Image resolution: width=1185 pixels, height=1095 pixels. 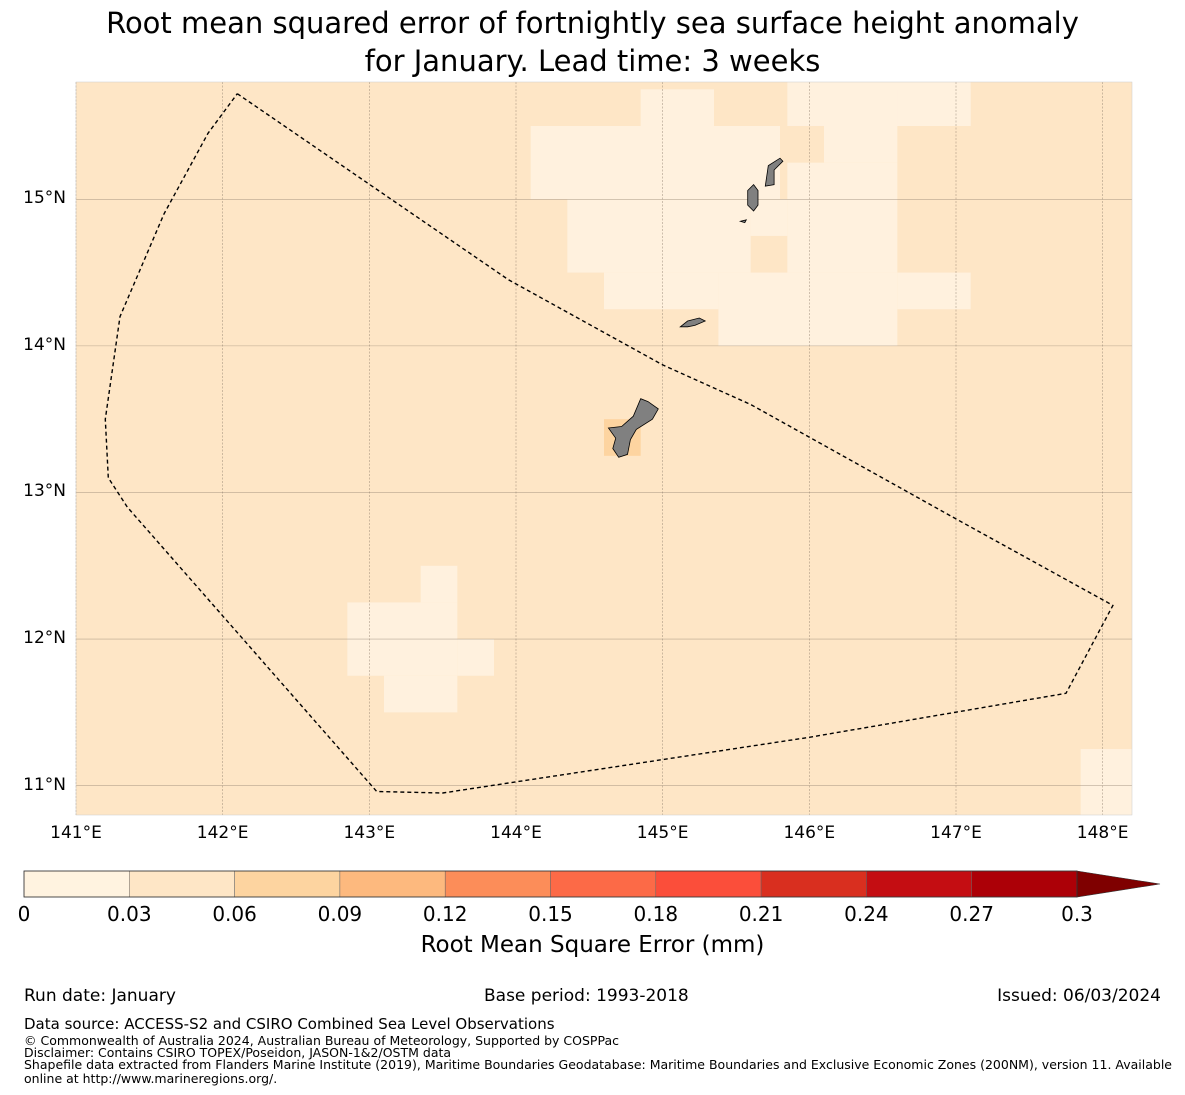 I want to click on lon-tick-label: 145°E, so click(x=662, y=833).